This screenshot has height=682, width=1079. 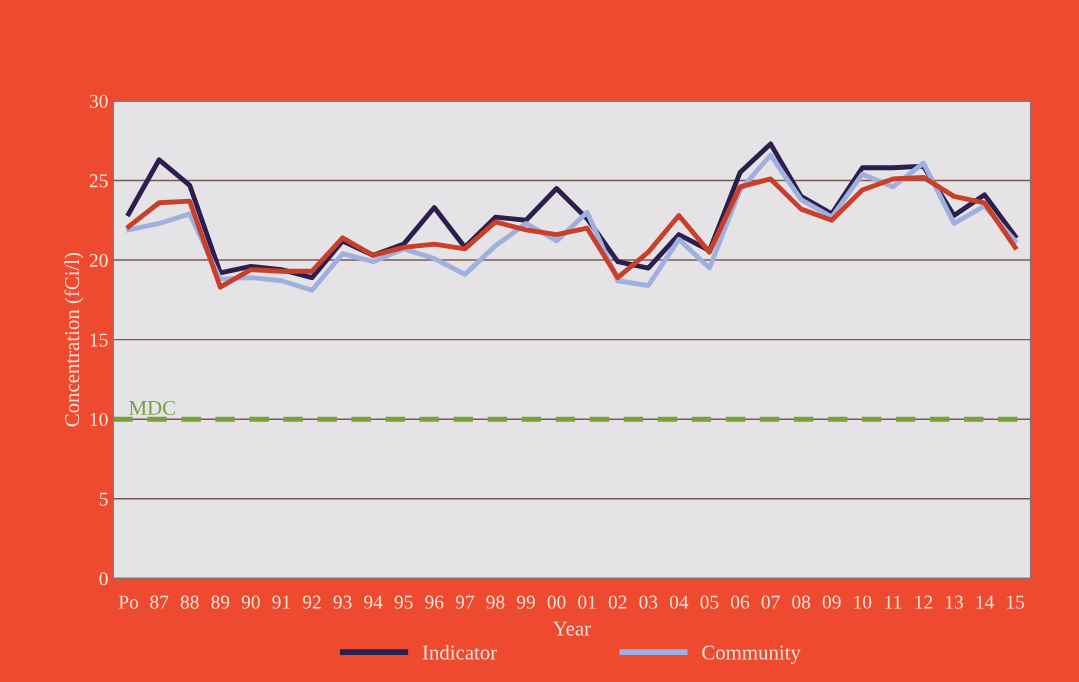 What do you see at coordinates (342, 602) in the screenshot?
I see `x-tick-label: 93` at bounding box center [342, 602].